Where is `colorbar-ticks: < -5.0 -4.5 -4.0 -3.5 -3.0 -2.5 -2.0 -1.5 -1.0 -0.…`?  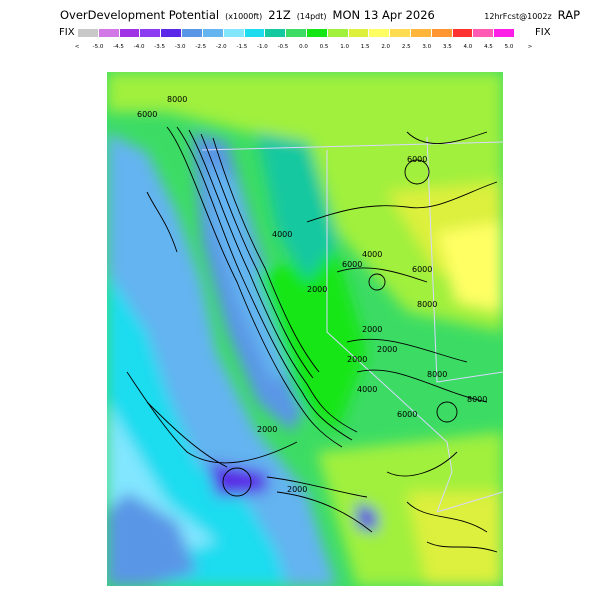
colorbar-ticks: < -5.0 -4.5 -4.0 -3.5 -3.0 -2.5 -2.0 -1.5 -1.0 -0.… is located at coordinates (303, 49).